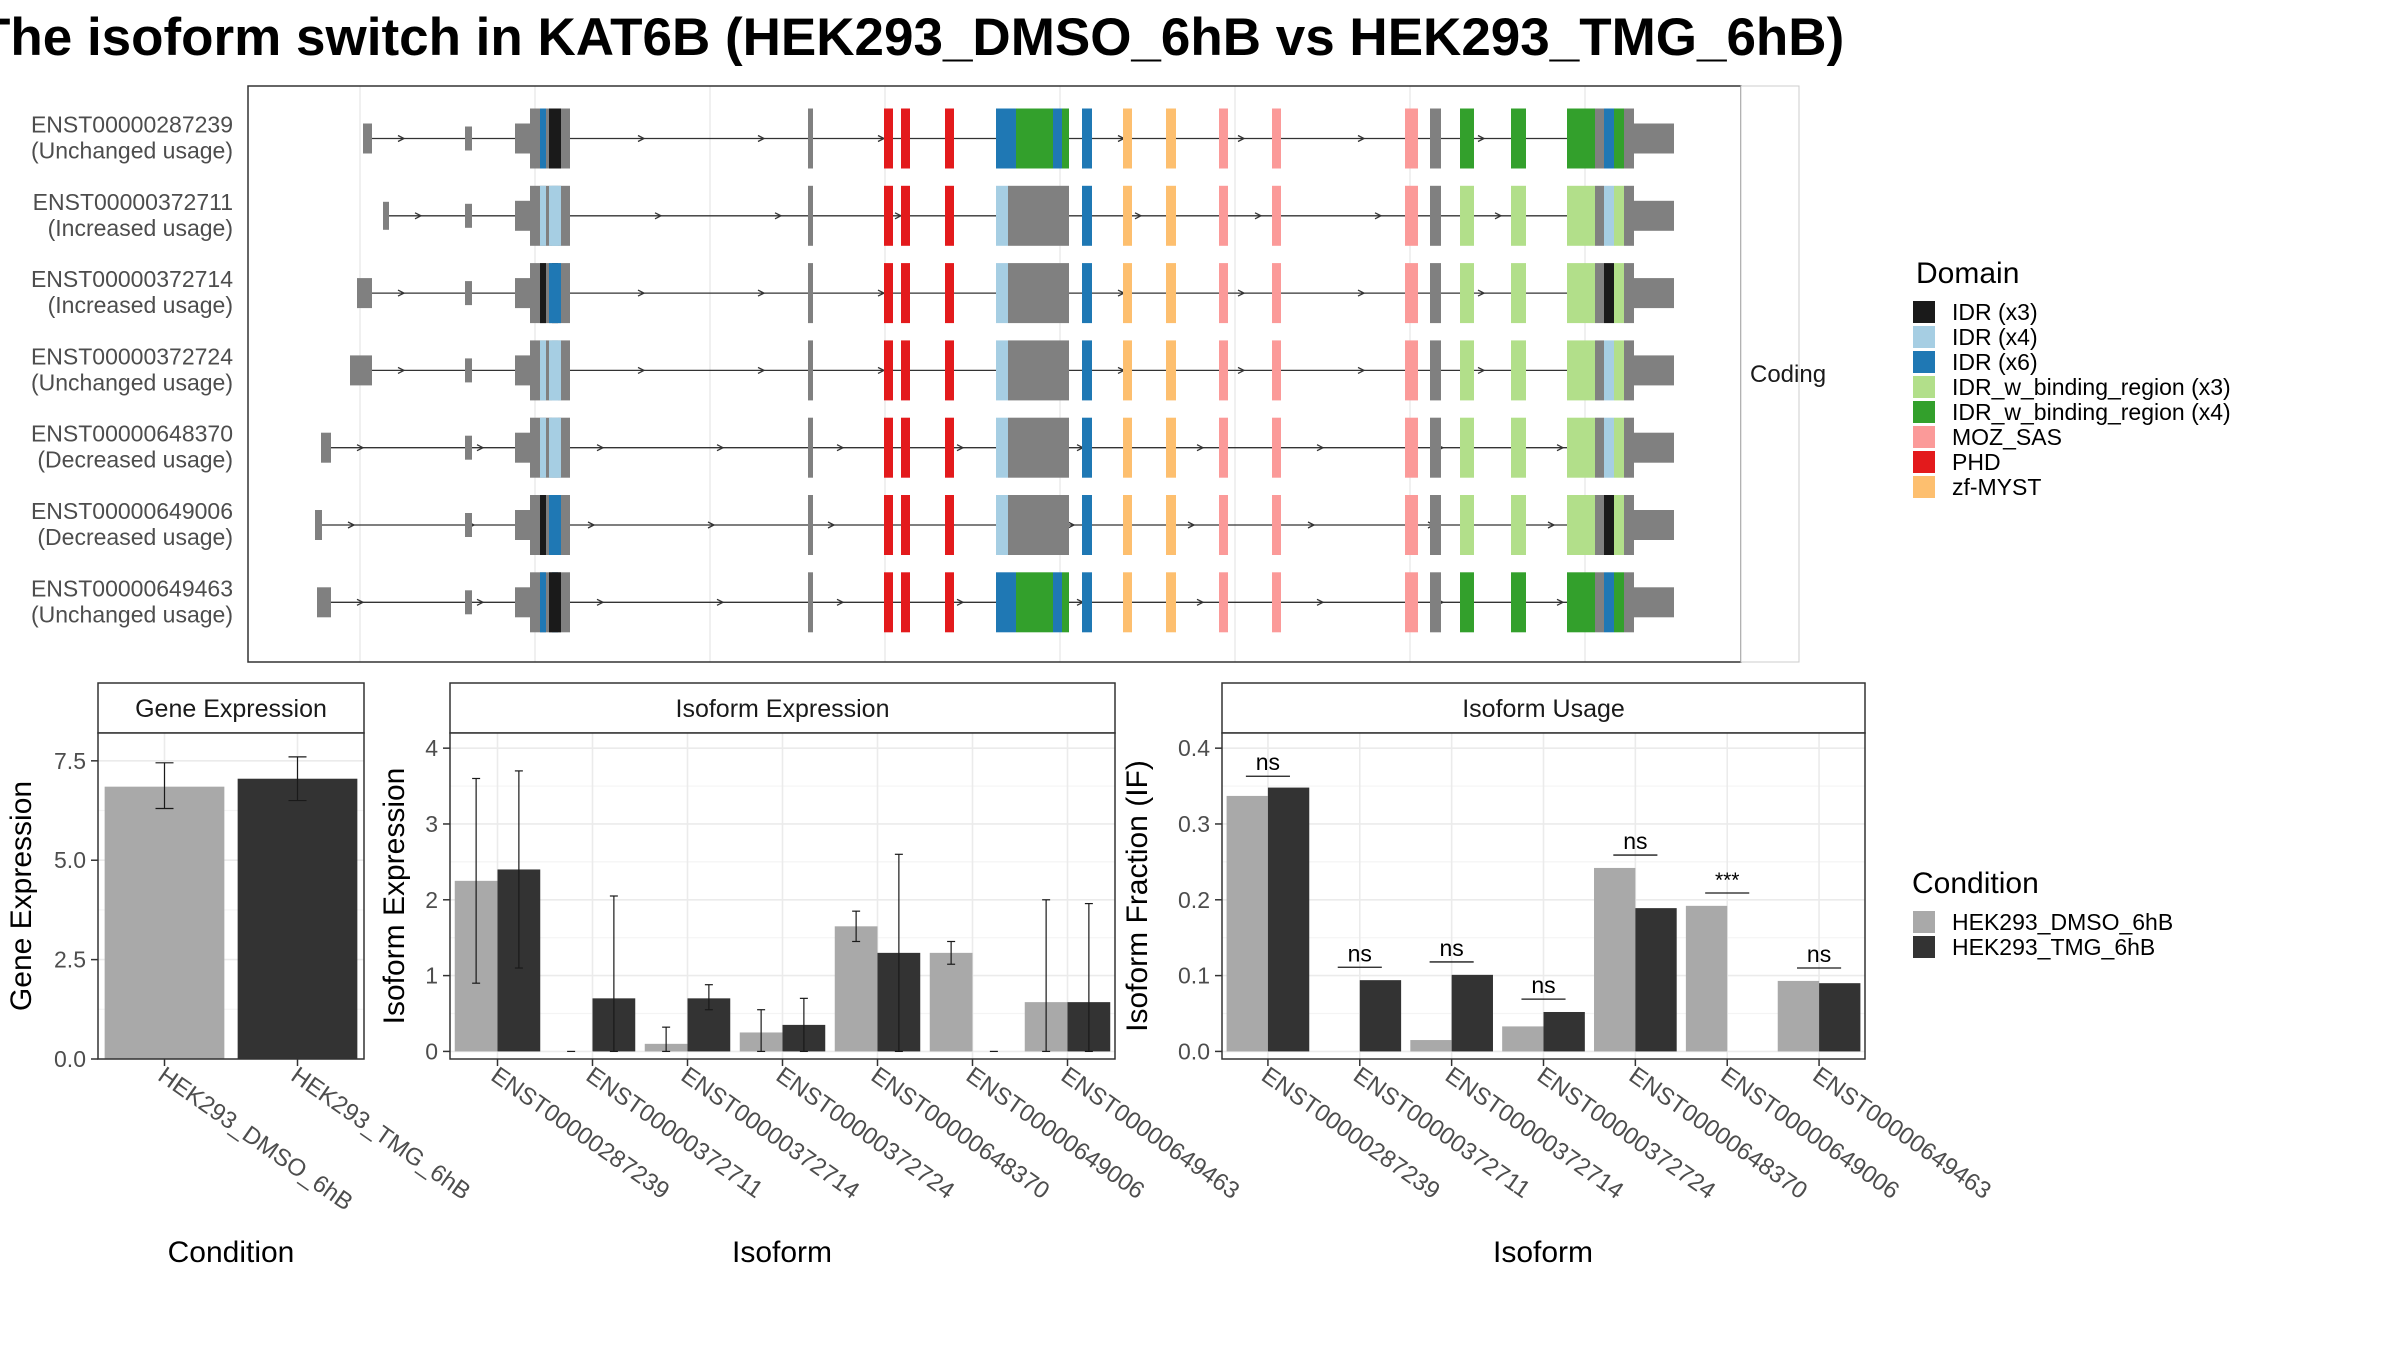 This screenshot has height=1350, width=2400. I want to click on x-tick-label: ENST00000372711, so click(674, 1133).